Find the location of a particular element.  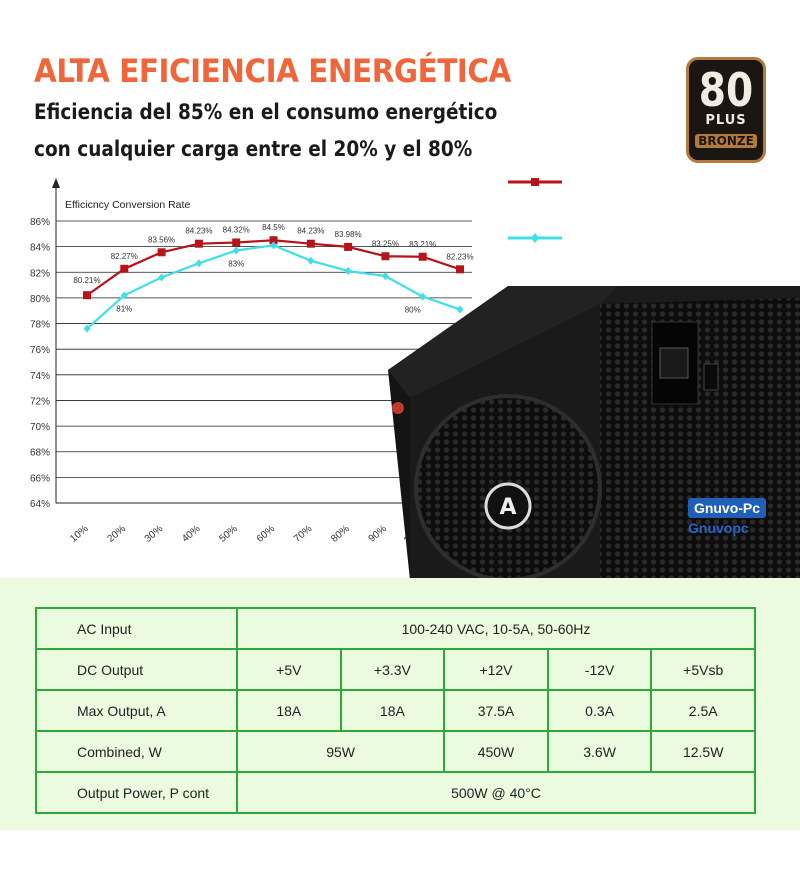

spec-row-label: Combined, W is located at coordinates (136, 751).